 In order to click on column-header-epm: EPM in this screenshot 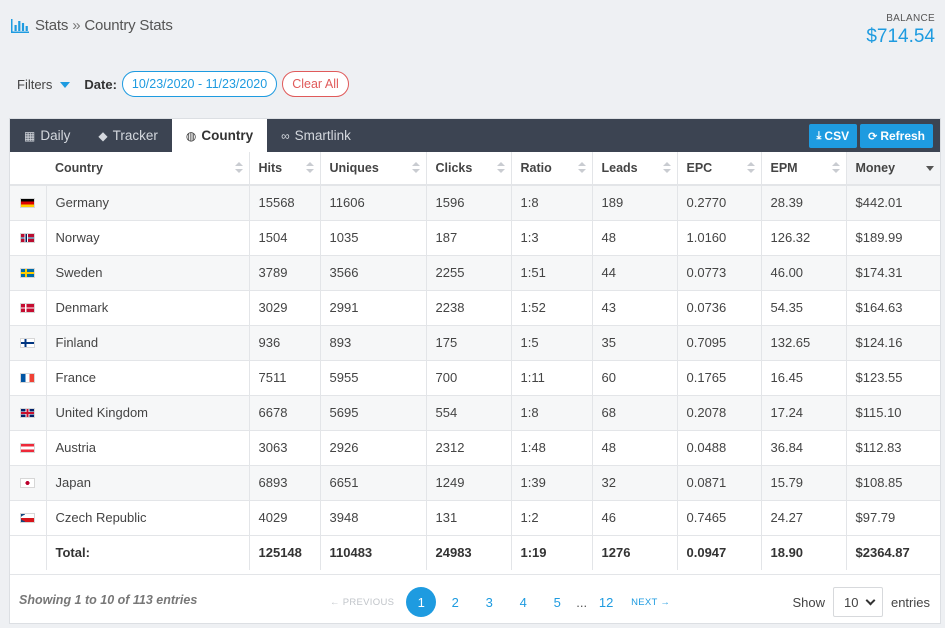, I will do `click(804, 169)`.